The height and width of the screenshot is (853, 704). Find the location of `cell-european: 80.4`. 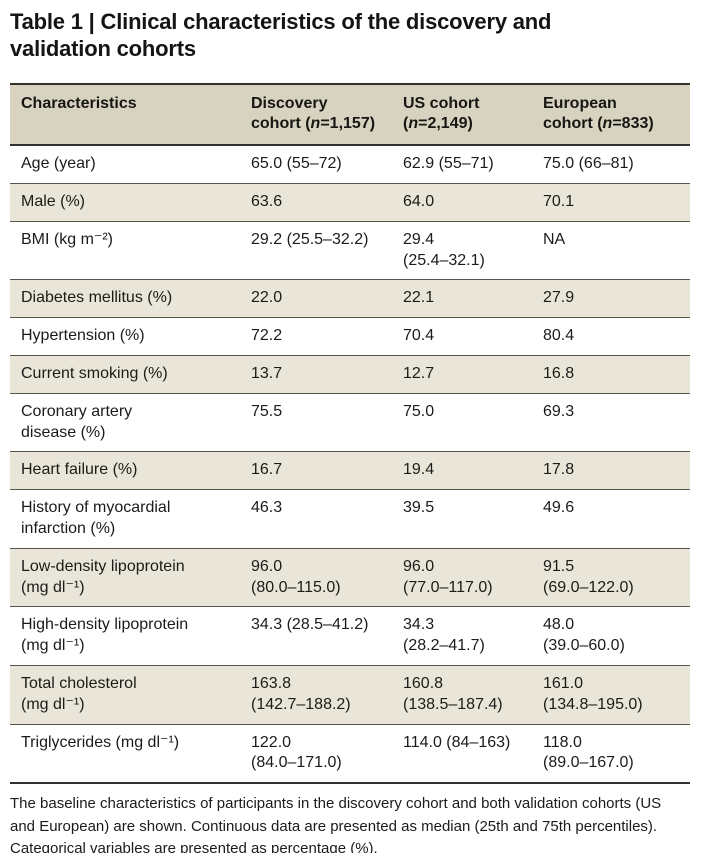

cell-european: 80.4 is located at coordinates (611, 336).